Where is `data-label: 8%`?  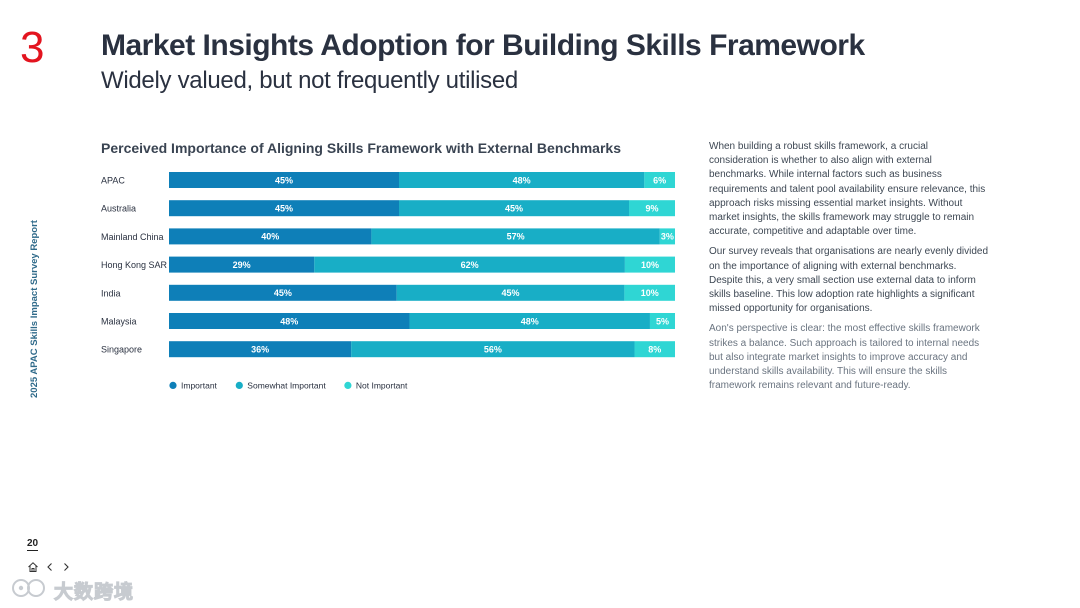 data-label: 8% is located at coordinates (654, 350).